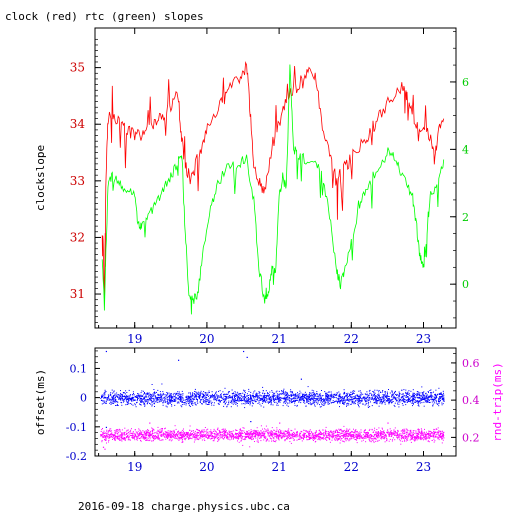  Describe the element at coordinates (465, 284) in the screenshot. I see `top-y2-tick-label: 0` at that location.